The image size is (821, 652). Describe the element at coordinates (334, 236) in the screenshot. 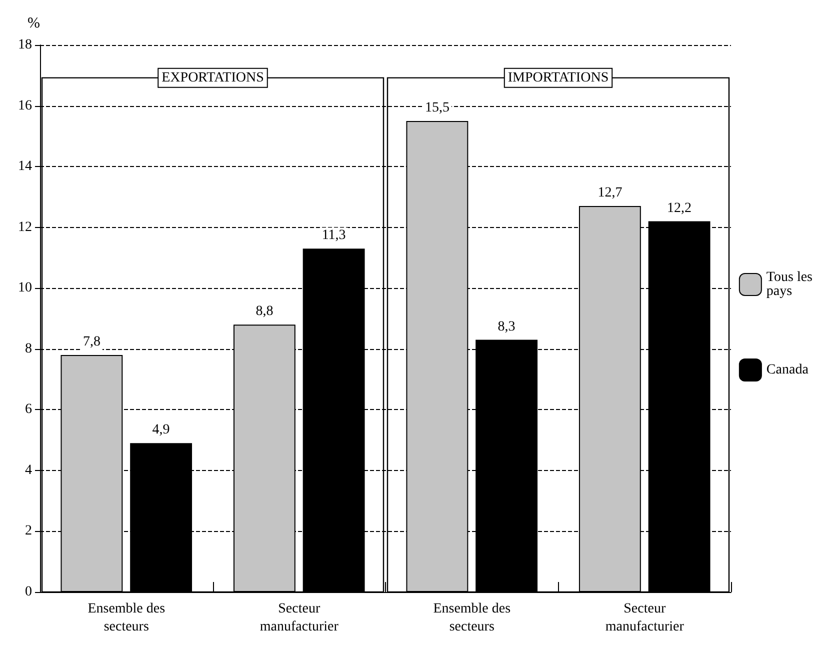

I see `data-label: 11,3` at that location.